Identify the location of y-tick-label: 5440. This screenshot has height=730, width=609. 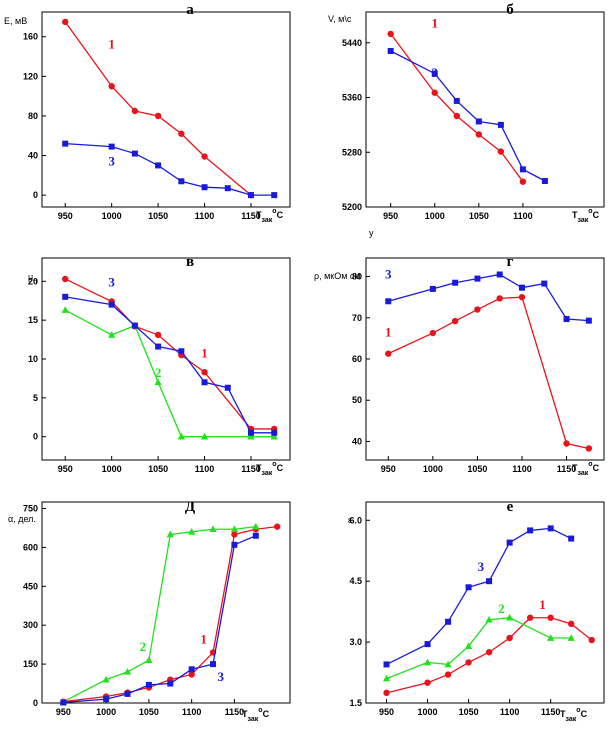
(352, 43).